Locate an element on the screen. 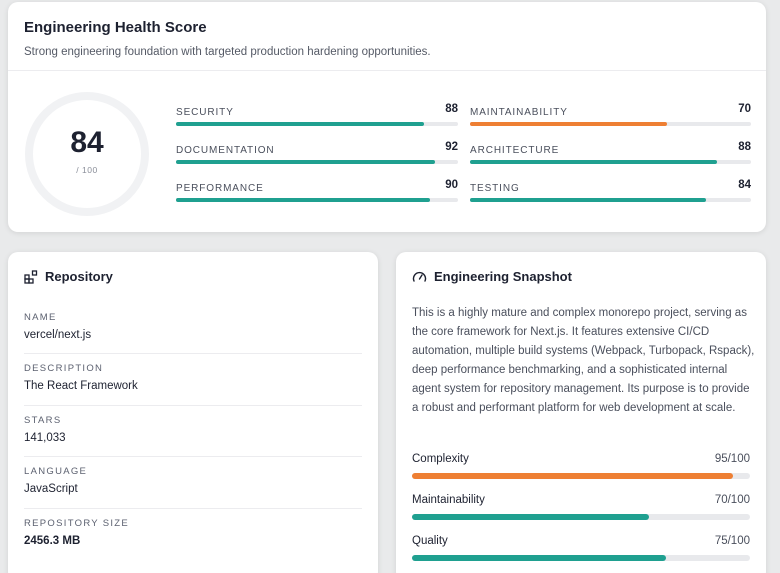 The image size is (780, 573). grid-squares-icon is located at coordinates (31, 276).